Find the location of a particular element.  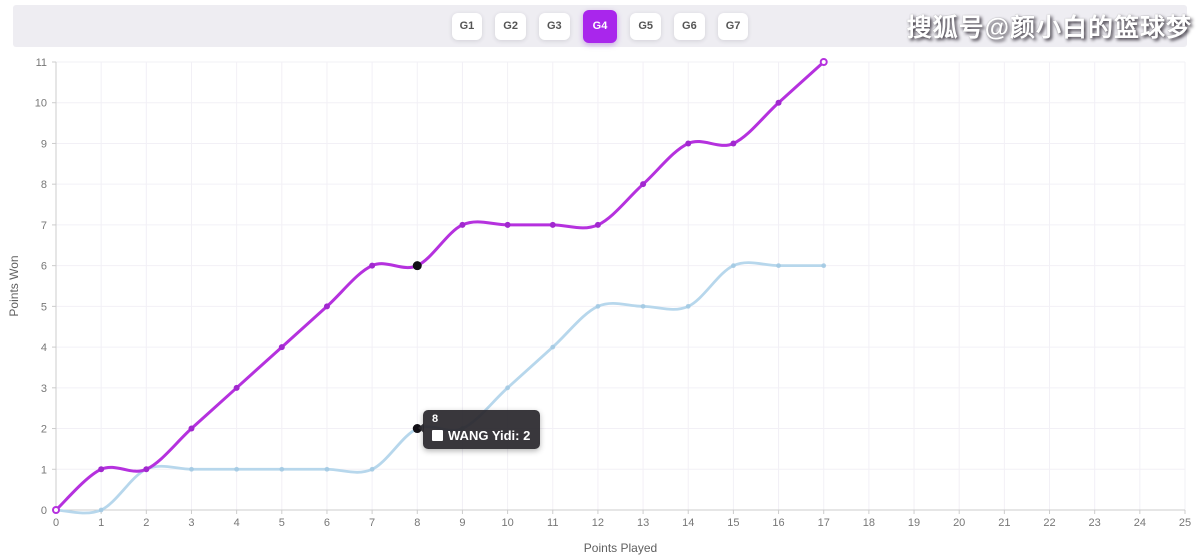

y-tick-label: 0 is located at coordinates (44, 511).